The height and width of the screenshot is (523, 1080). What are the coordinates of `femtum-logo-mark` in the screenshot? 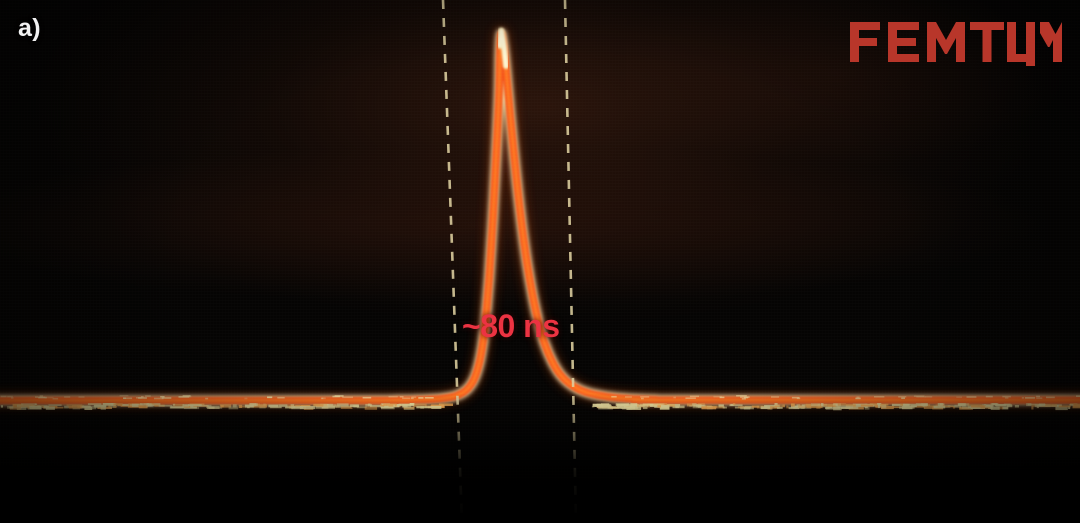 It's located at (956, 44).